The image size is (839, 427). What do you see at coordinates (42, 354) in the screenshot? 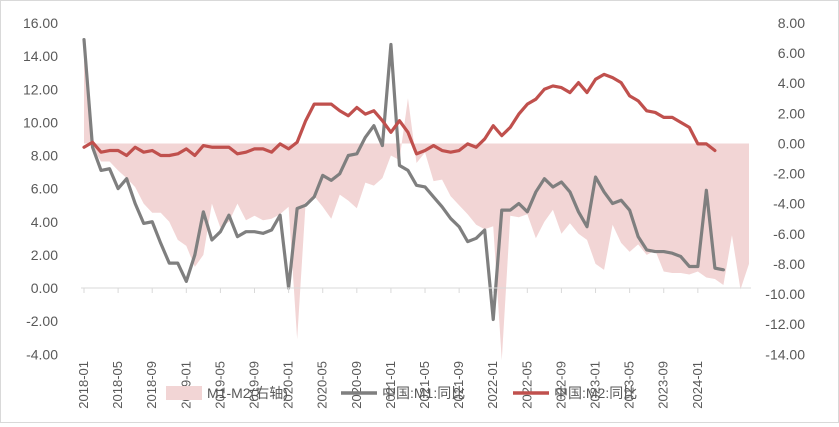
I see `left-tick-label: -4.00` at bounding box center [42, 354].